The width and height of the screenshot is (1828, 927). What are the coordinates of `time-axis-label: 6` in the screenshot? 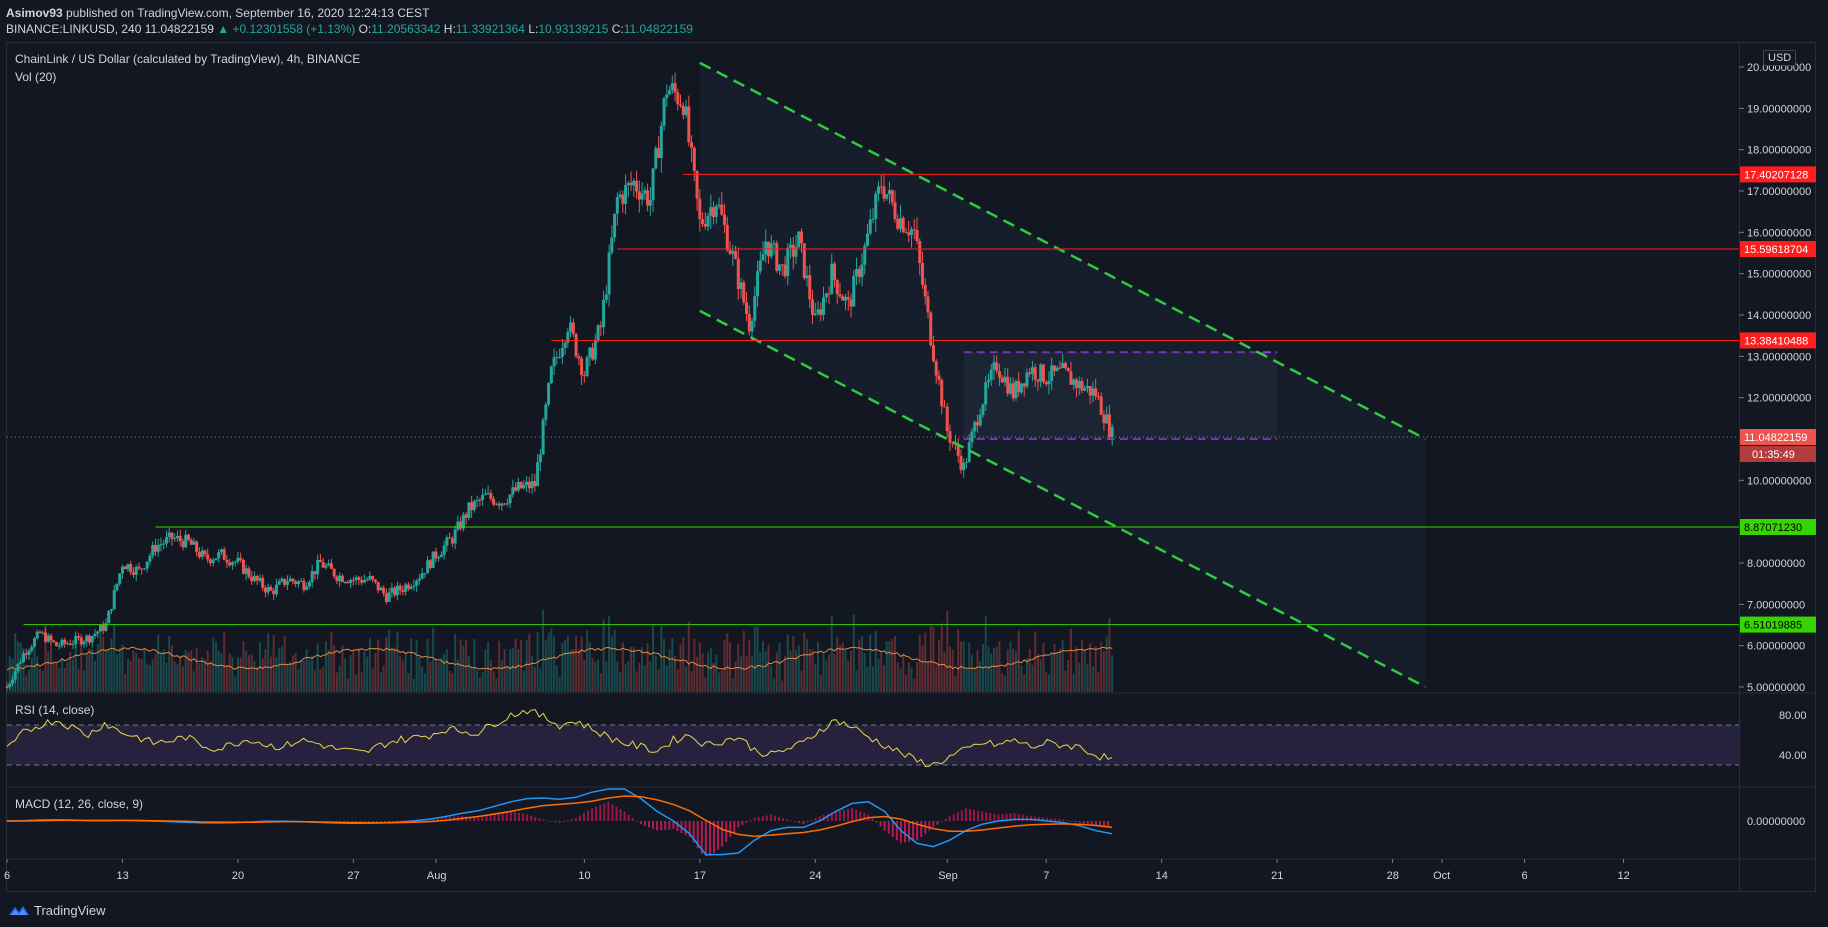 It's located at (1525, 876).